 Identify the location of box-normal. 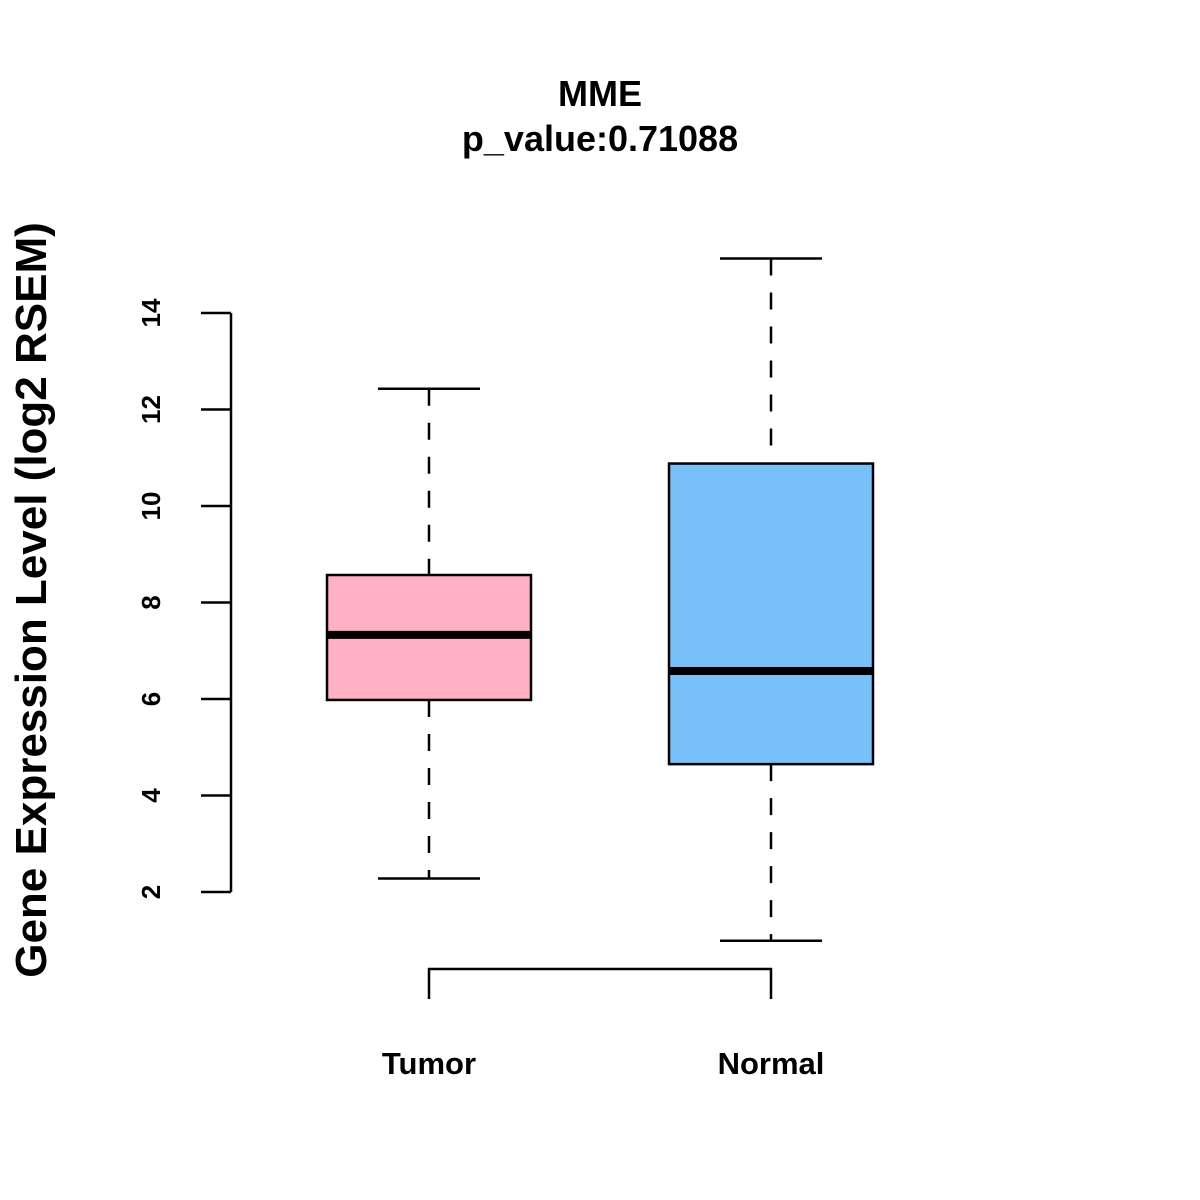
(771, 599).